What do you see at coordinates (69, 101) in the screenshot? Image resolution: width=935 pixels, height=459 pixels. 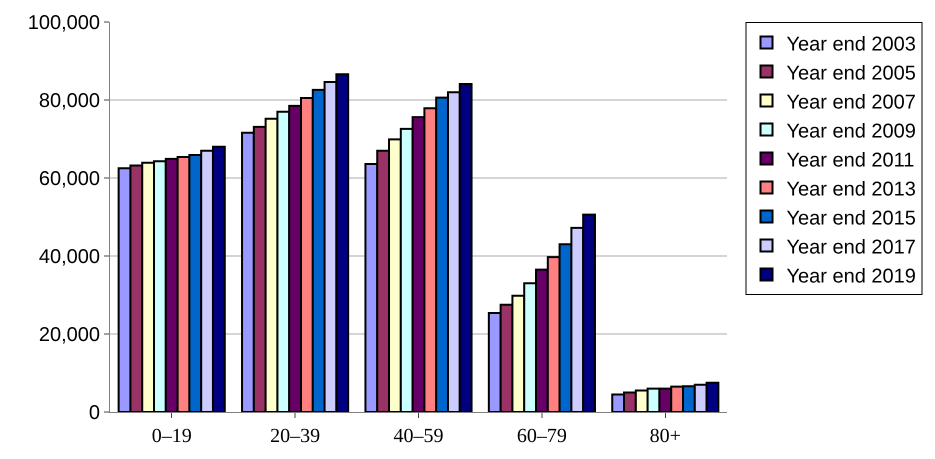 I see `y-tick-label: 80,000` at bounding box center [69, 101].